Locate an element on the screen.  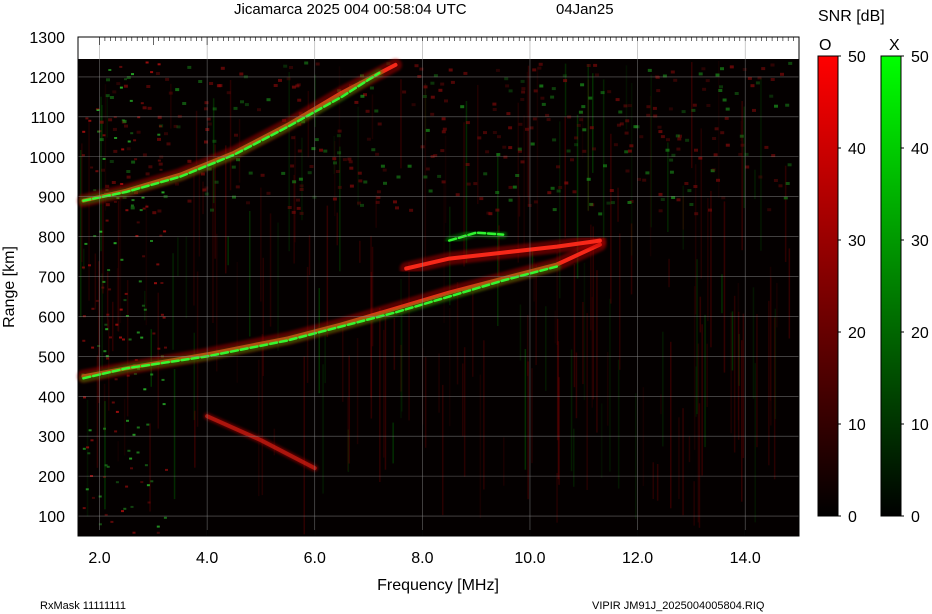
y-tick-label: 700 is located at coordinates (51, 278).